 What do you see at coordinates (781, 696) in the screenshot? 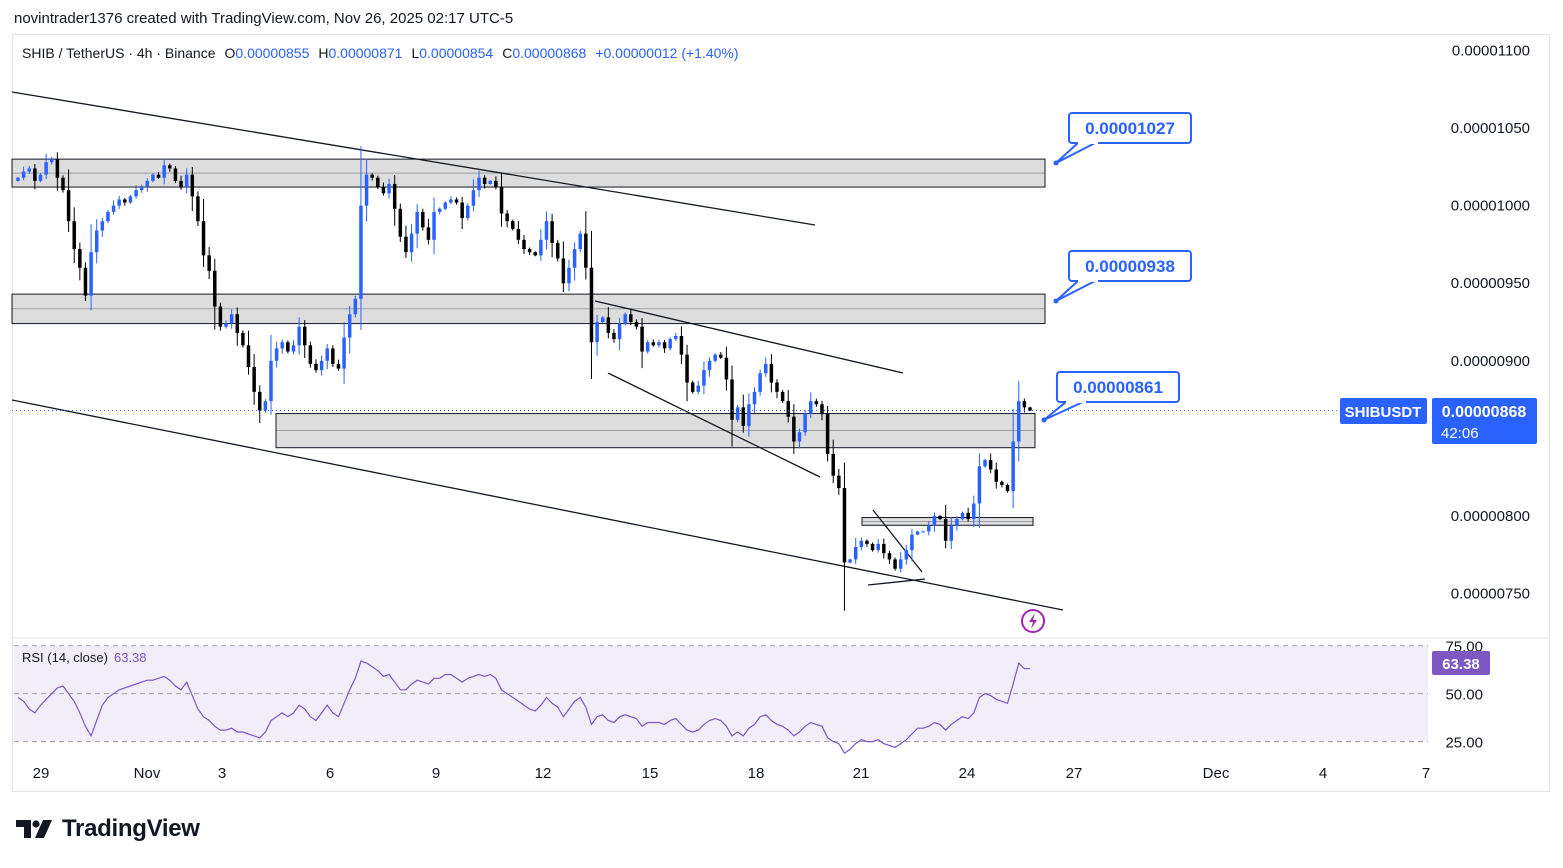
I see `rsi-pane` at bounding box center [781, 696].